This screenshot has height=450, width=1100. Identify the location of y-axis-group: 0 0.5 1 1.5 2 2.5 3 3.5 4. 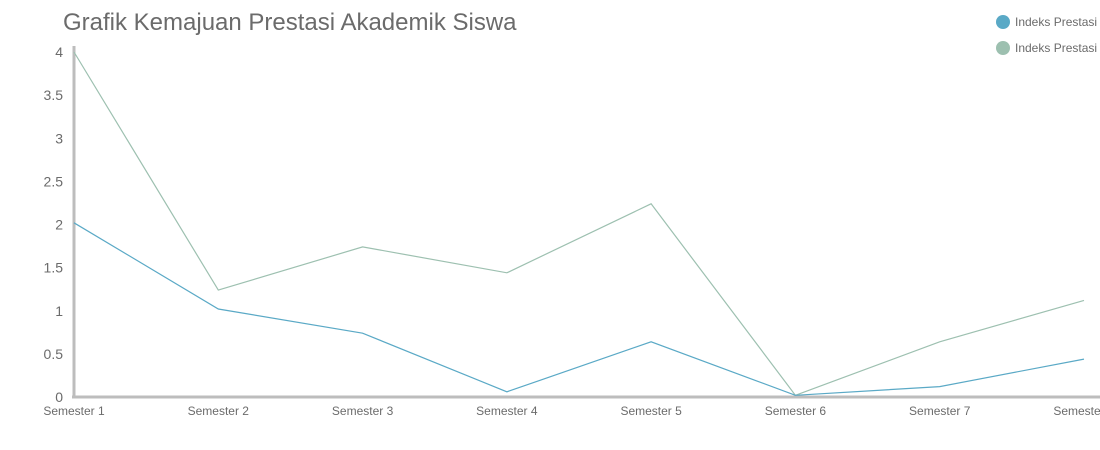
(60, 224).